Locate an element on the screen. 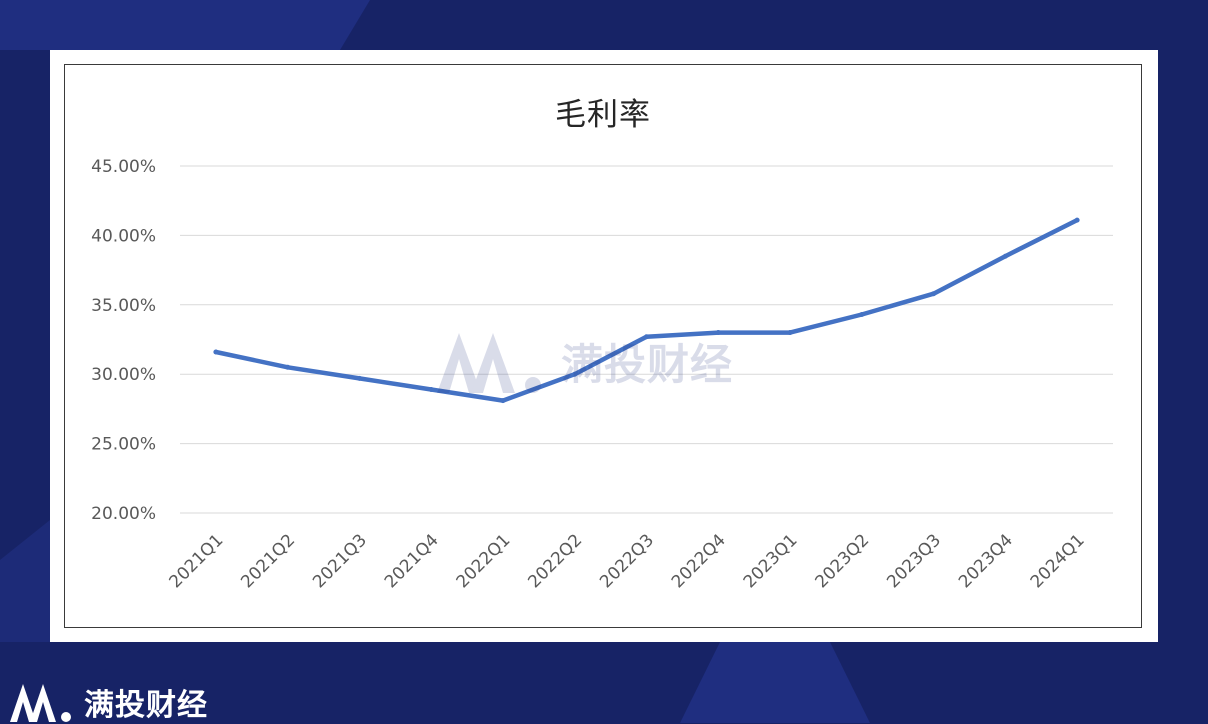 The image size is (1208, 724). x-tick-label: 2022Q1 is located at coordinates (484, 561).